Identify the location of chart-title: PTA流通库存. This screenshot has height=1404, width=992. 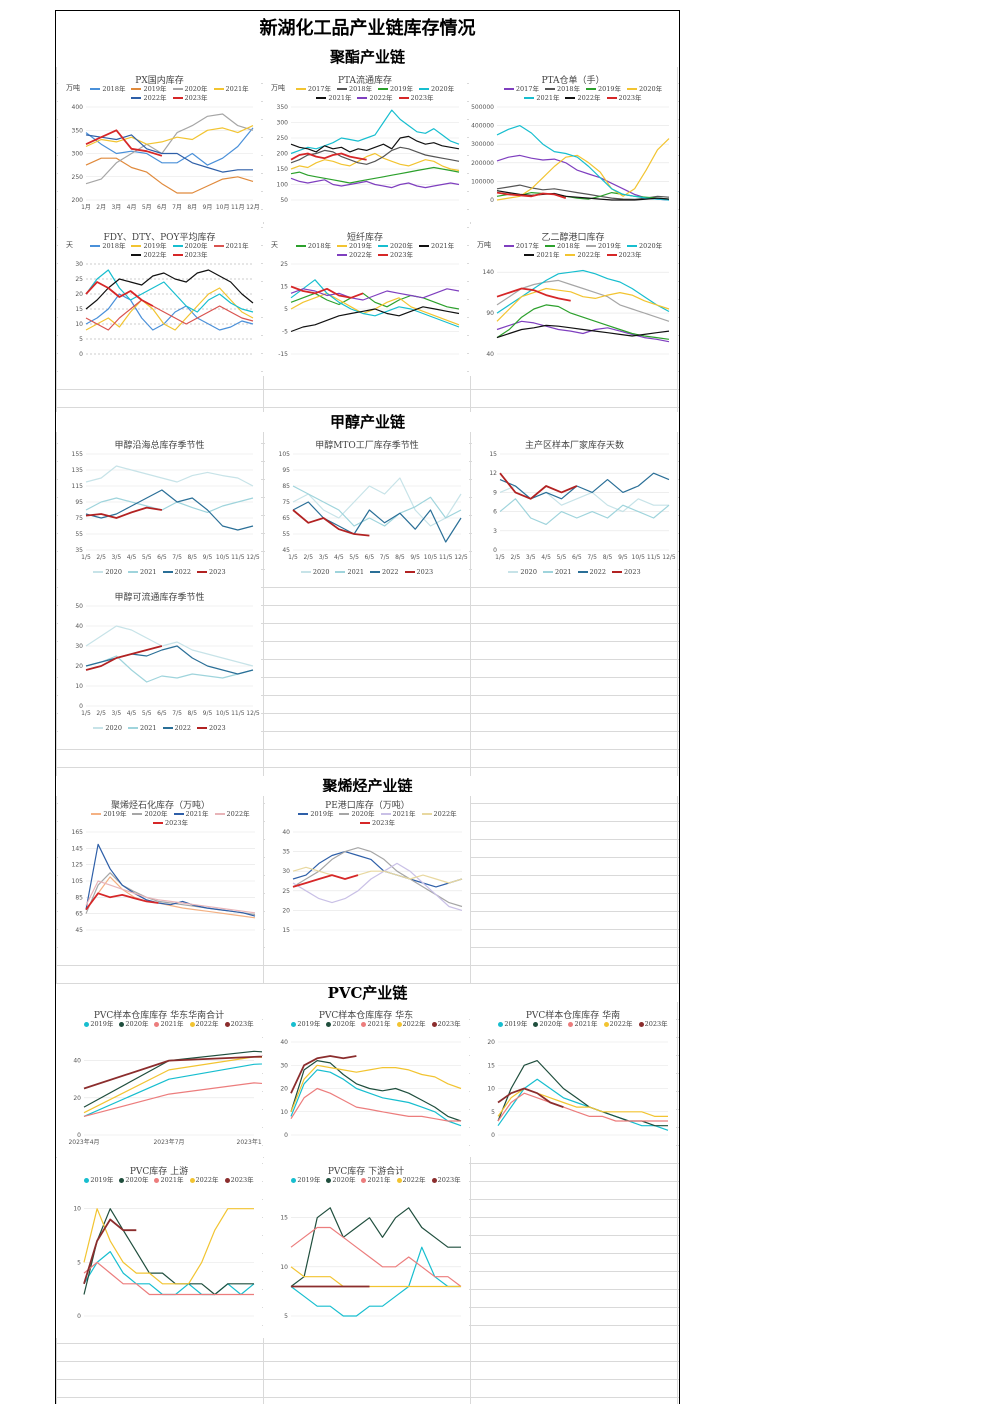
(365, 81).